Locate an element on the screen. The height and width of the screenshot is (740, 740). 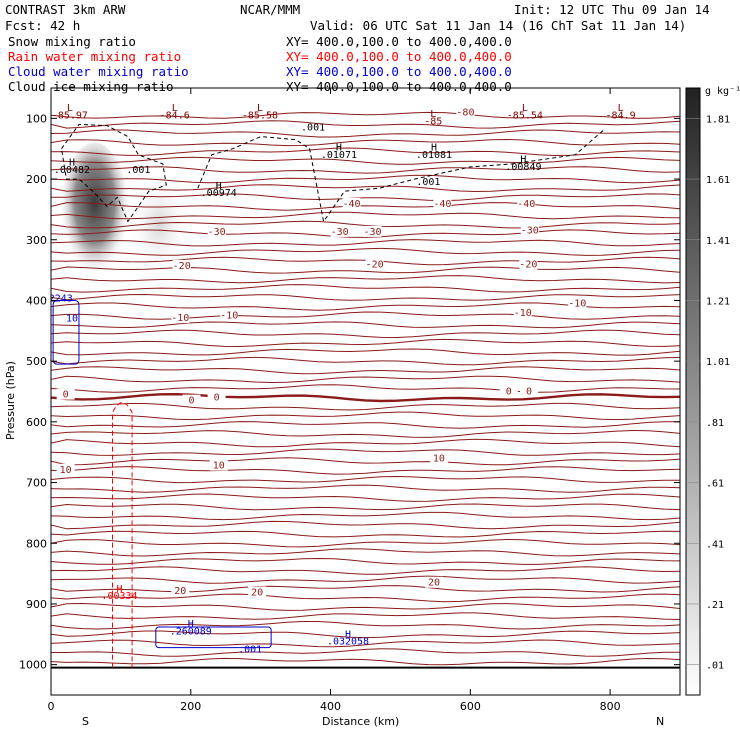
extremum-value: .260089 is located at coordinates (191, 631).